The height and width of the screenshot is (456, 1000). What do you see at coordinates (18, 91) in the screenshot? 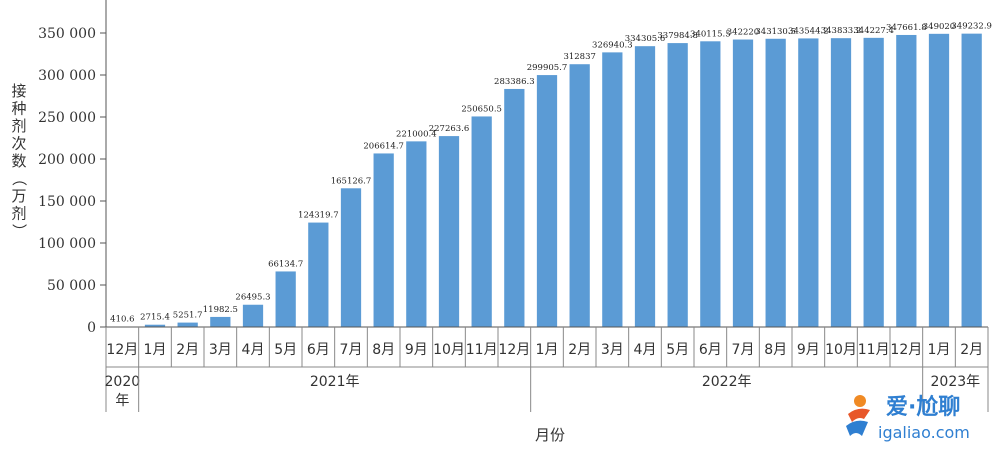
I see `y-axis-title-char: 接` at bounding box center [18, 91].